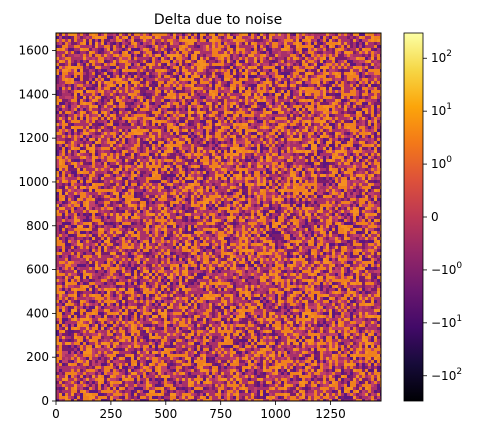  Describe the element at coordinates (441, 57) in the screenshot. I see `colorbar-tick-label: 10²` at that location.